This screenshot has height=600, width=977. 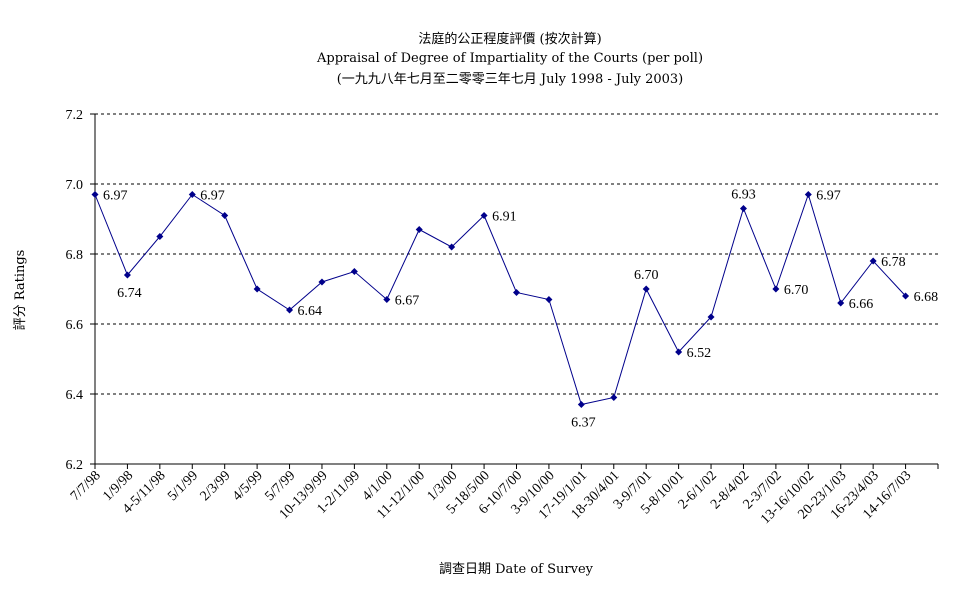 What do you see at coordinates (699, 353) in the screenshot?
I see `data-label: 6.52` at bounding box center [699, 353].